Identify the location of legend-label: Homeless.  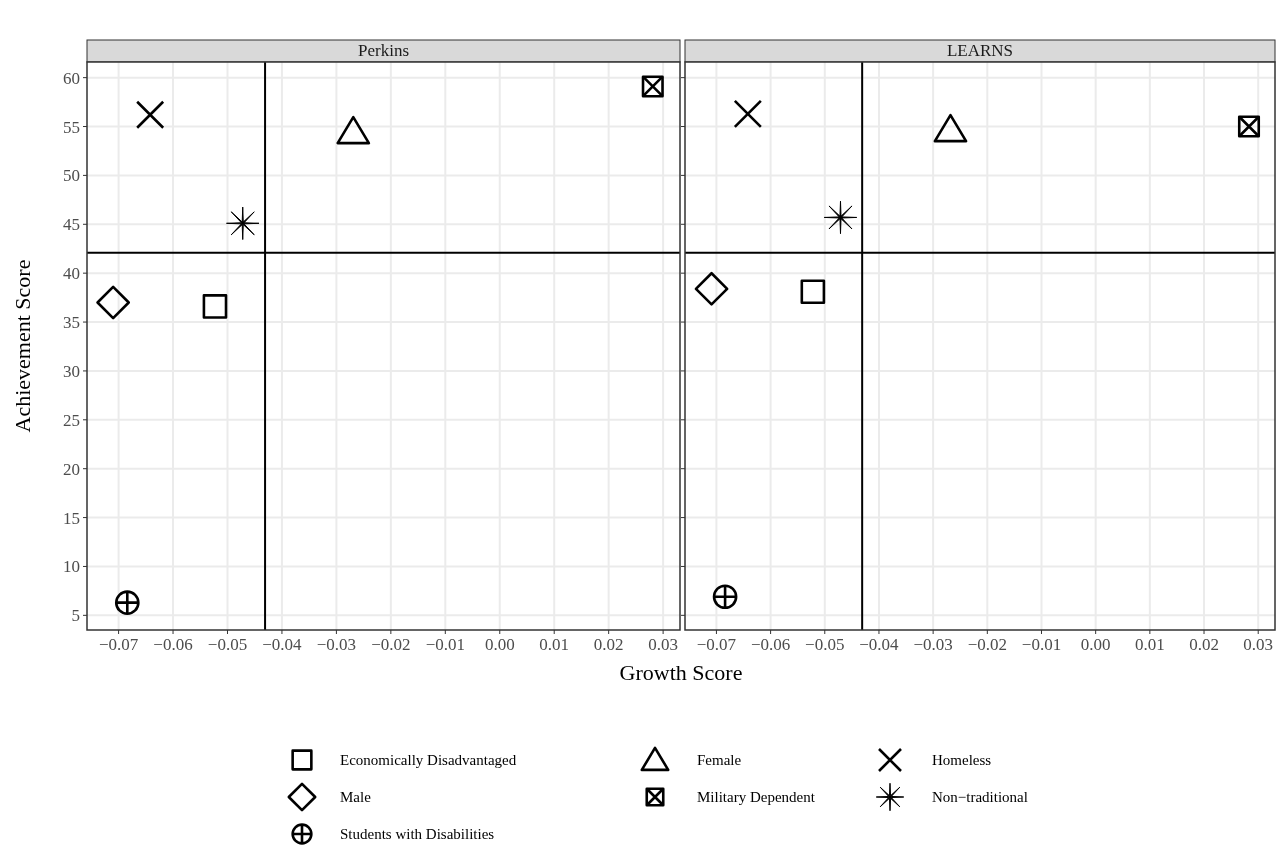
(962, 760).